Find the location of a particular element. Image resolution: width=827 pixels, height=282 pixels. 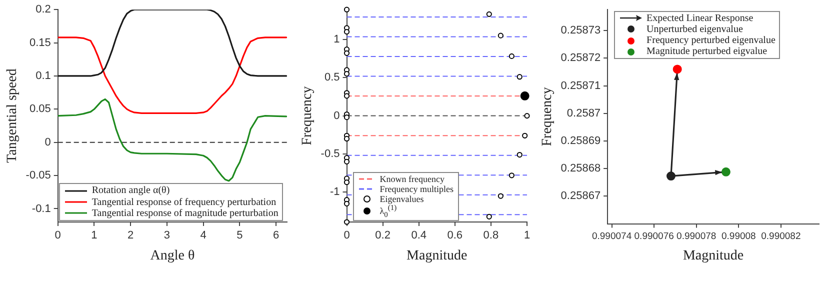

legend-label: Frequency multiples is located at coordinates (417, 189).